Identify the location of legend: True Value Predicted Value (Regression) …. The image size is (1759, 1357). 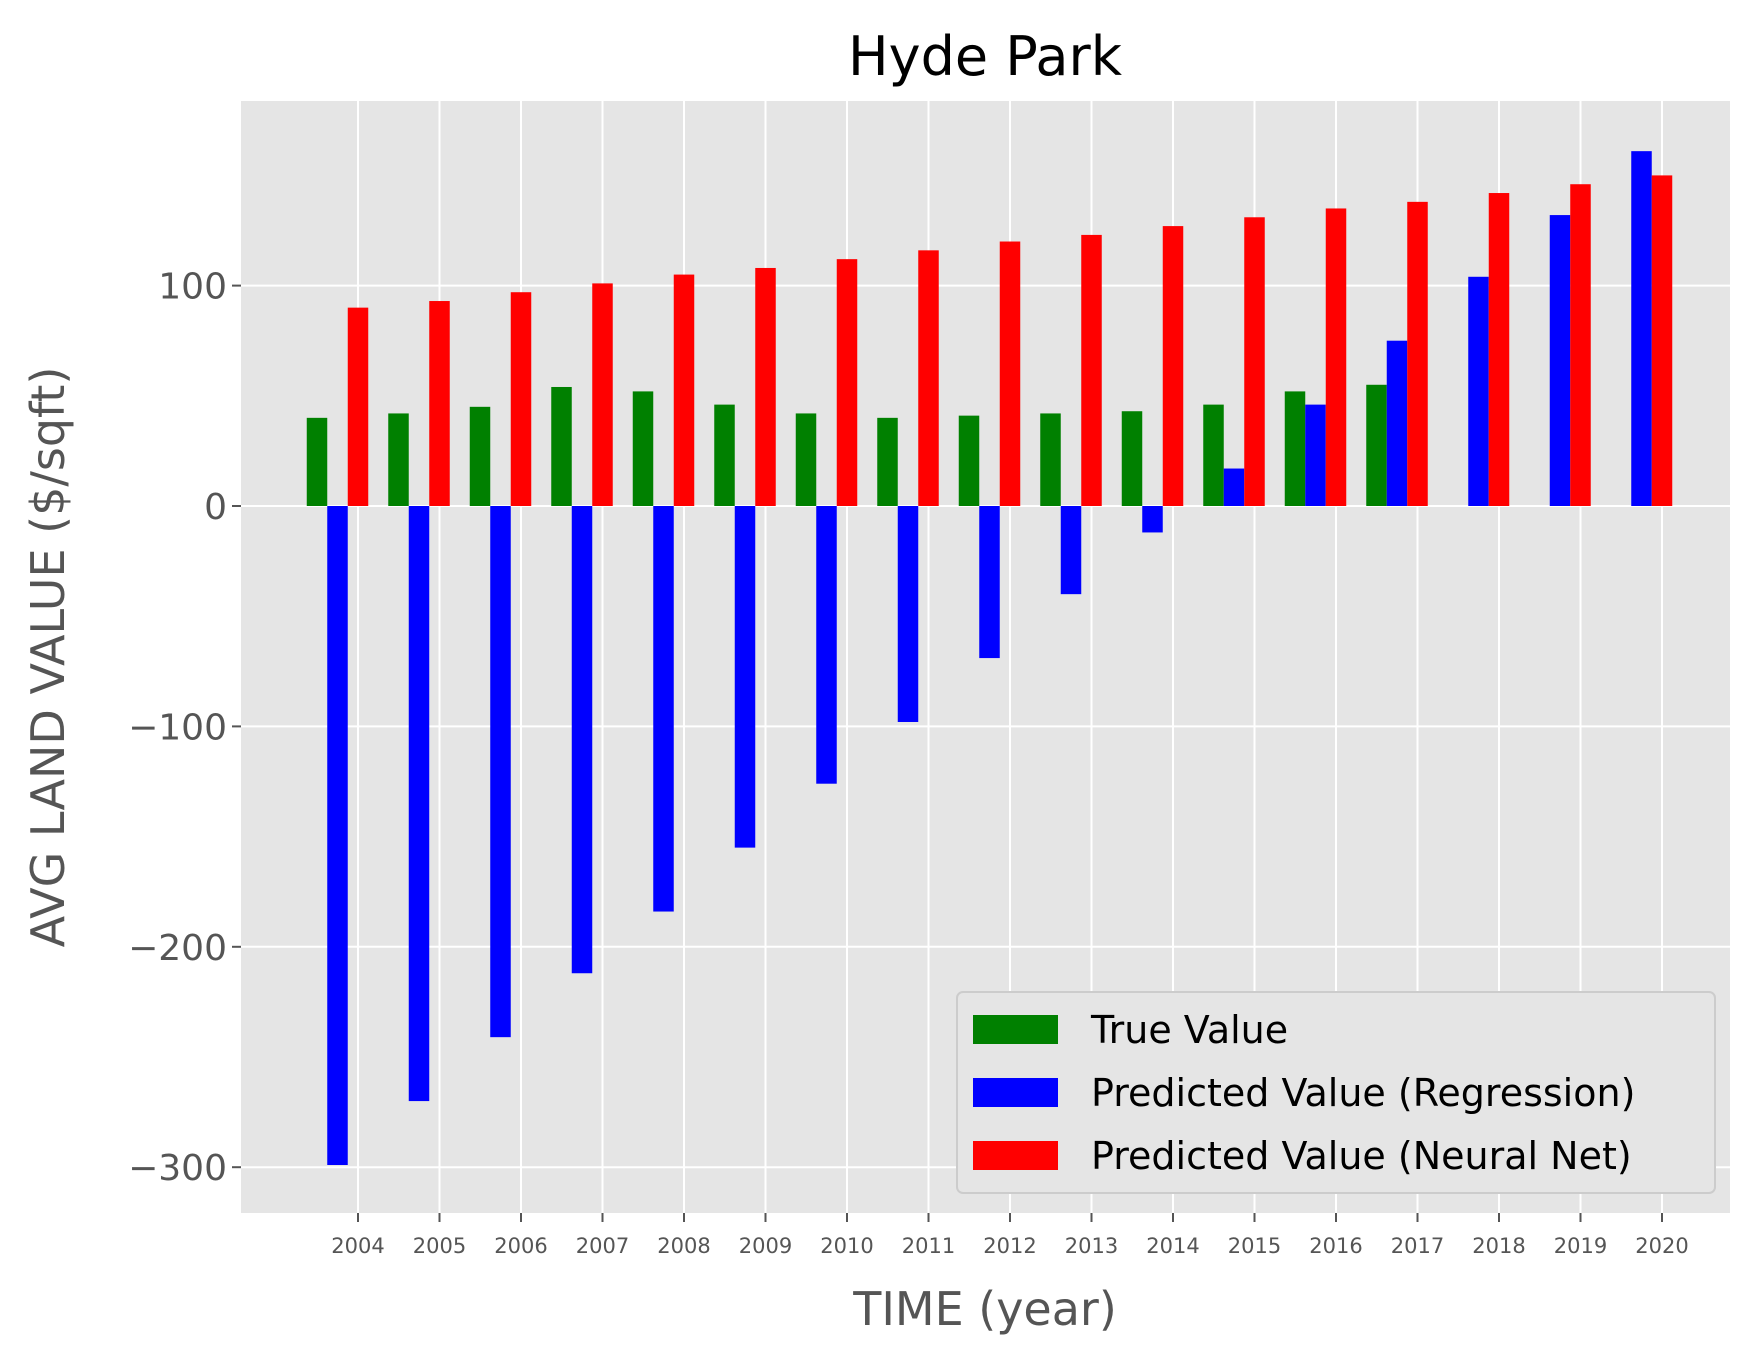
(1336, 1092).